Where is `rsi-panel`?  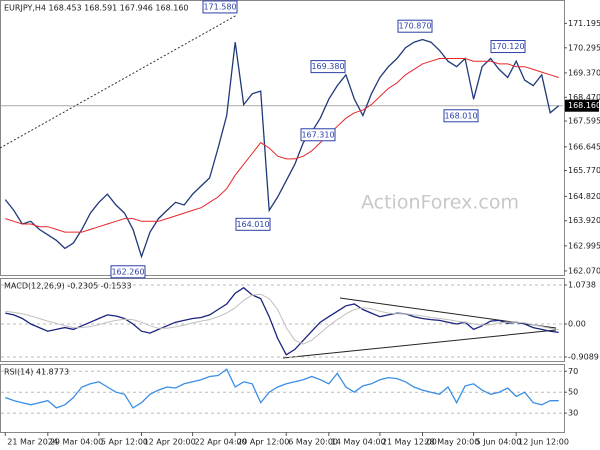
rsi-panel is located at coordinates (282, 398).